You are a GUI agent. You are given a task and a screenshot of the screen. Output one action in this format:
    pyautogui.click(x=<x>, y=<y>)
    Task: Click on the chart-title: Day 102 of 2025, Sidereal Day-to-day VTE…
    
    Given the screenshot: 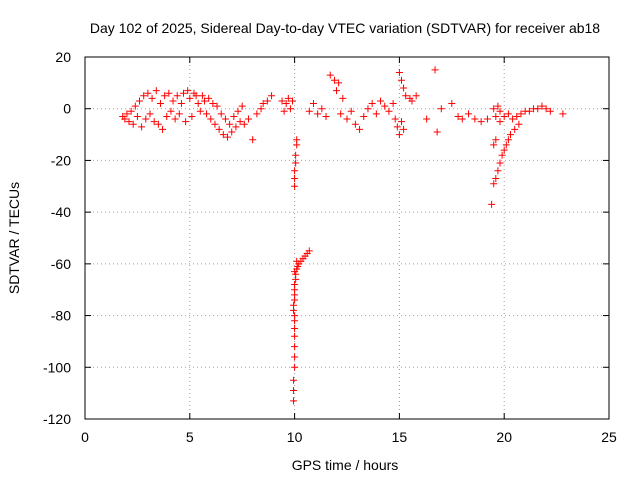 What is the action you would take?
    pyautogui.click(x=345, y=28)
    